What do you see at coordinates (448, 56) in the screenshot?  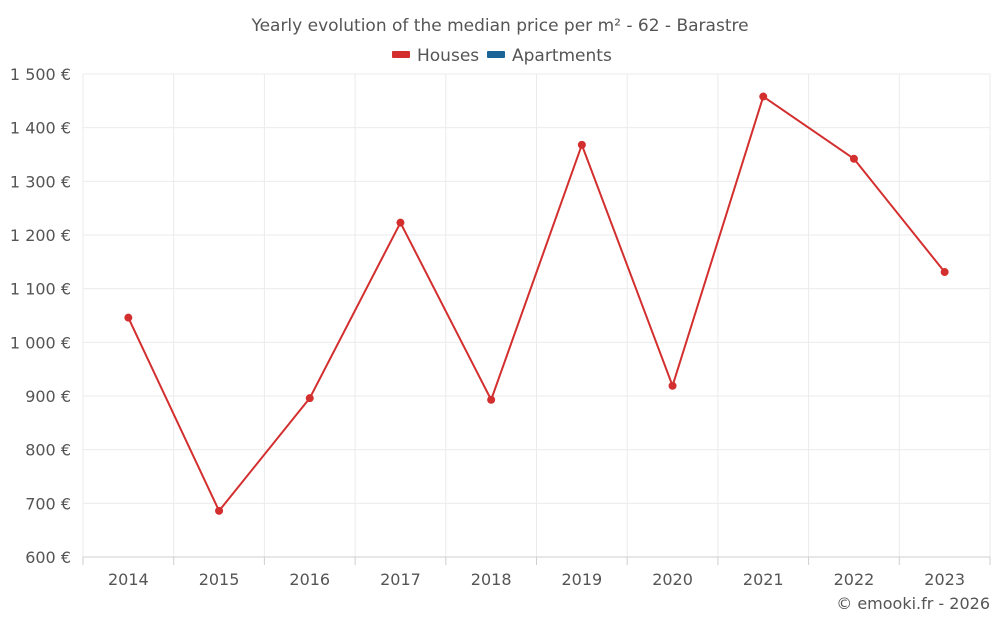 I see `legend-label-houses: Houses` at bounding box center [448, 56].